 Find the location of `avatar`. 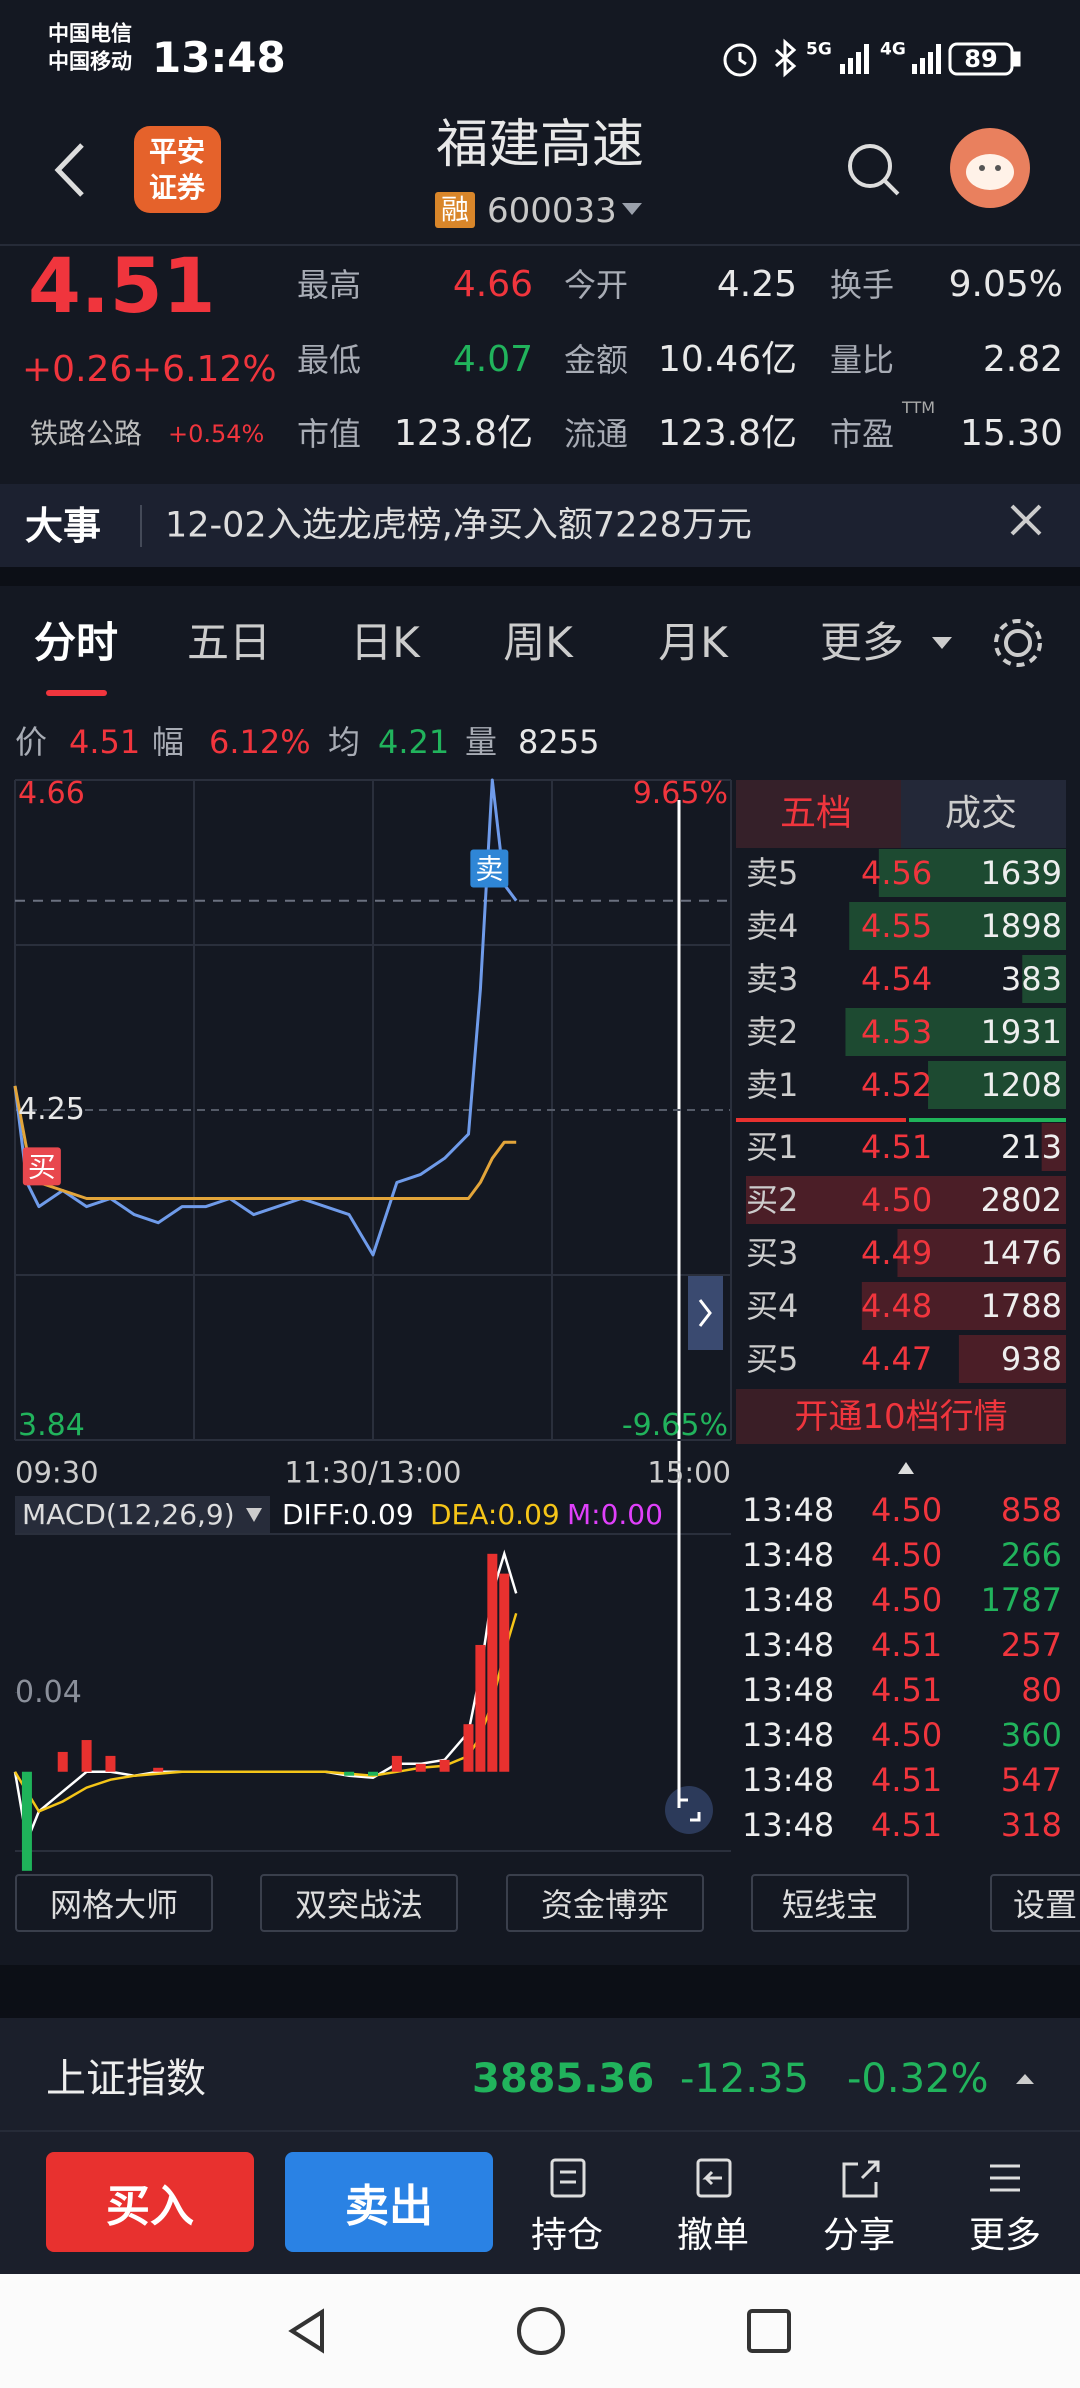

avatar is located at coordinates (990, 168).